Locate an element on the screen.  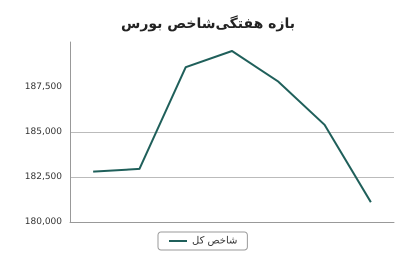
y-tick-label: 182,500 is located at coordinates (43, 177).